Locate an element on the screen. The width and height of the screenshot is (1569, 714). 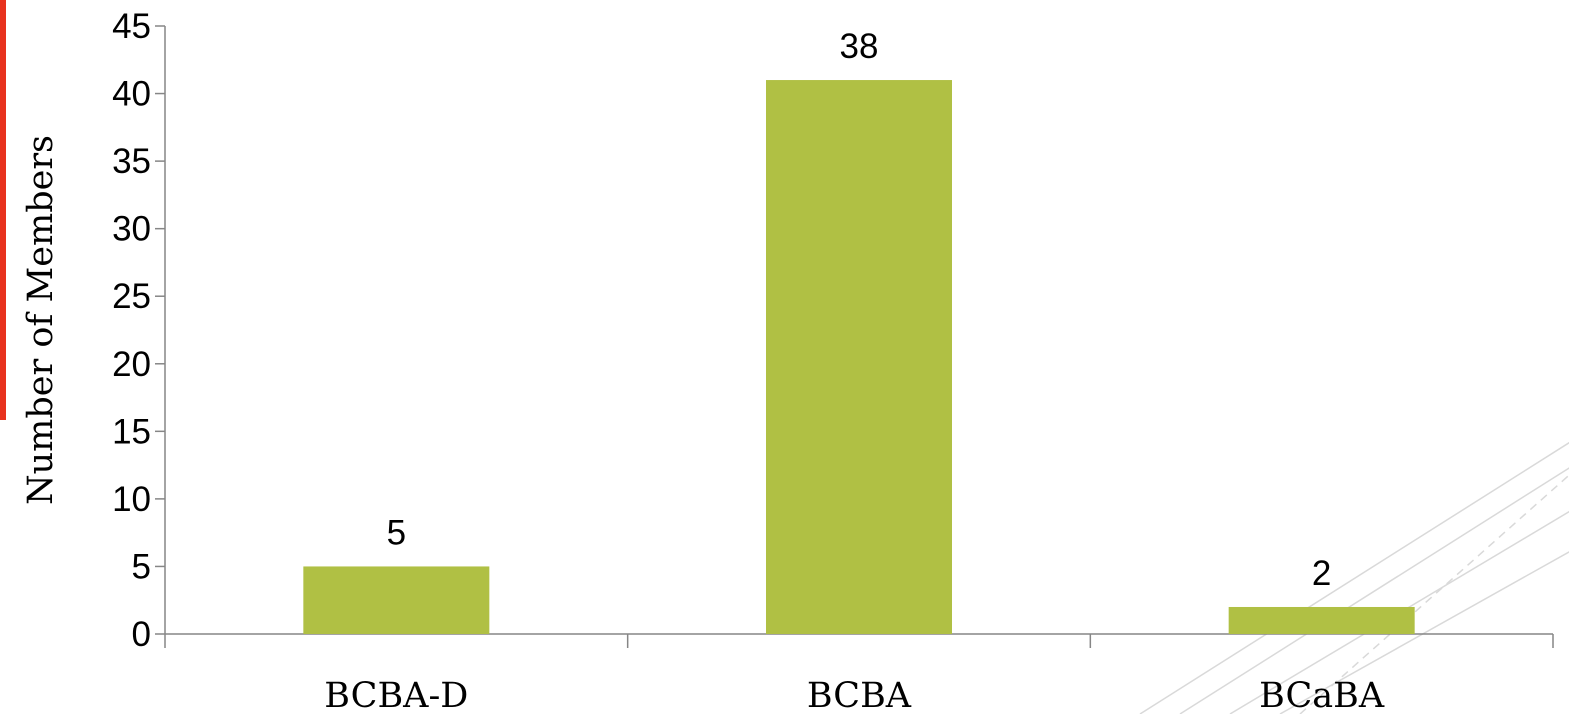
data-label: 5 is located at coordinates (396, 532).